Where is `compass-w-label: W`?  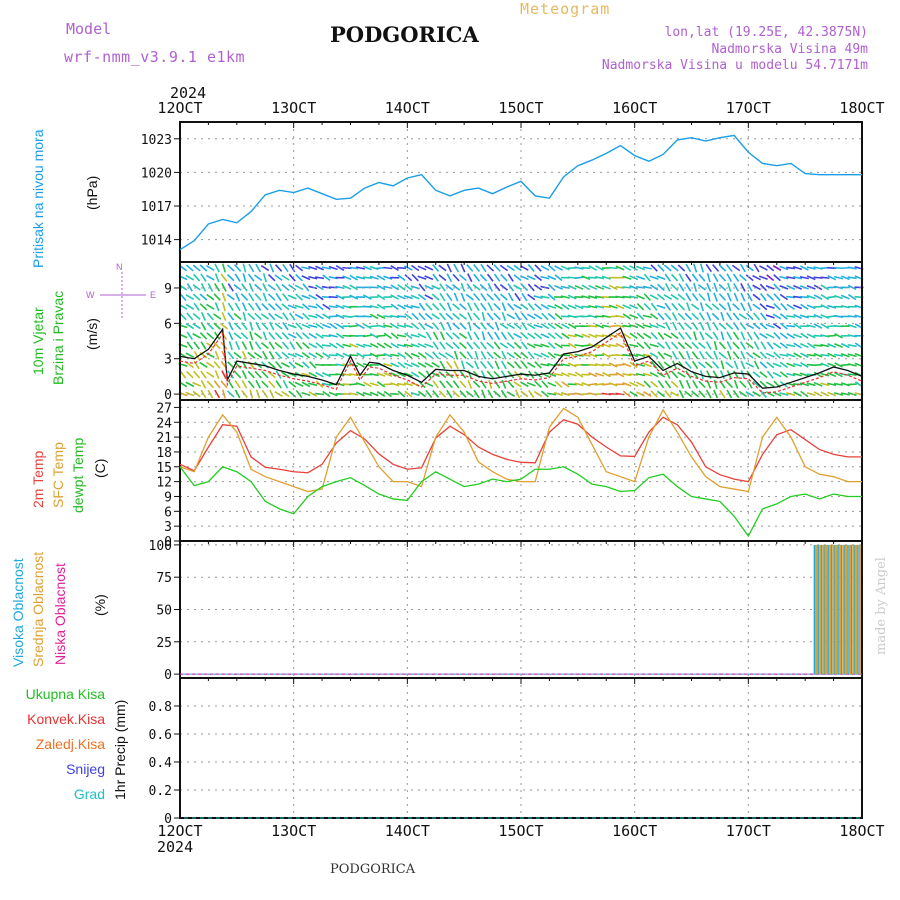
compass-w-label: W is located at coordinates (90, 295).